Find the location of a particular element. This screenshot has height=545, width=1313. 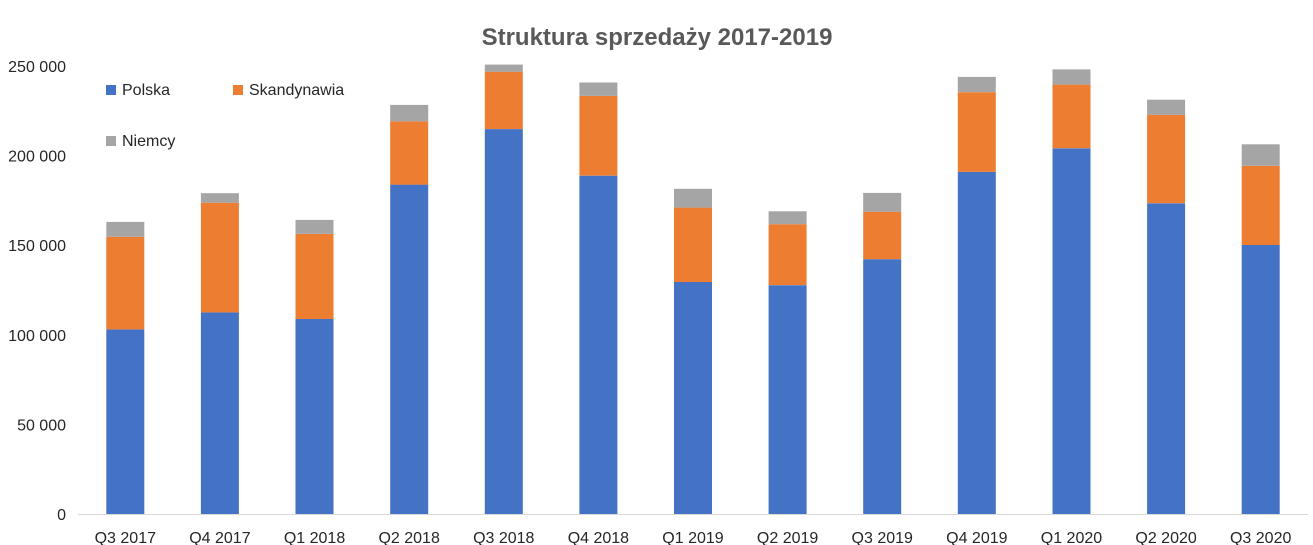

x-tick-label: Q3 2017 is located at coordinates (125, 537).